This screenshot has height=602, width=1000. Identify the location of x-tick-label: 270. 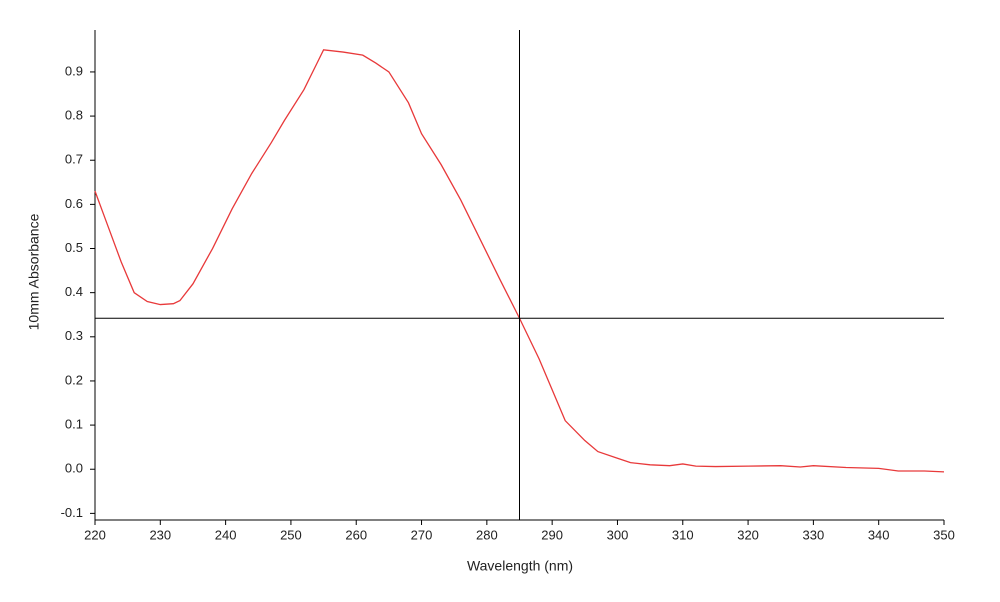
(422, 534).